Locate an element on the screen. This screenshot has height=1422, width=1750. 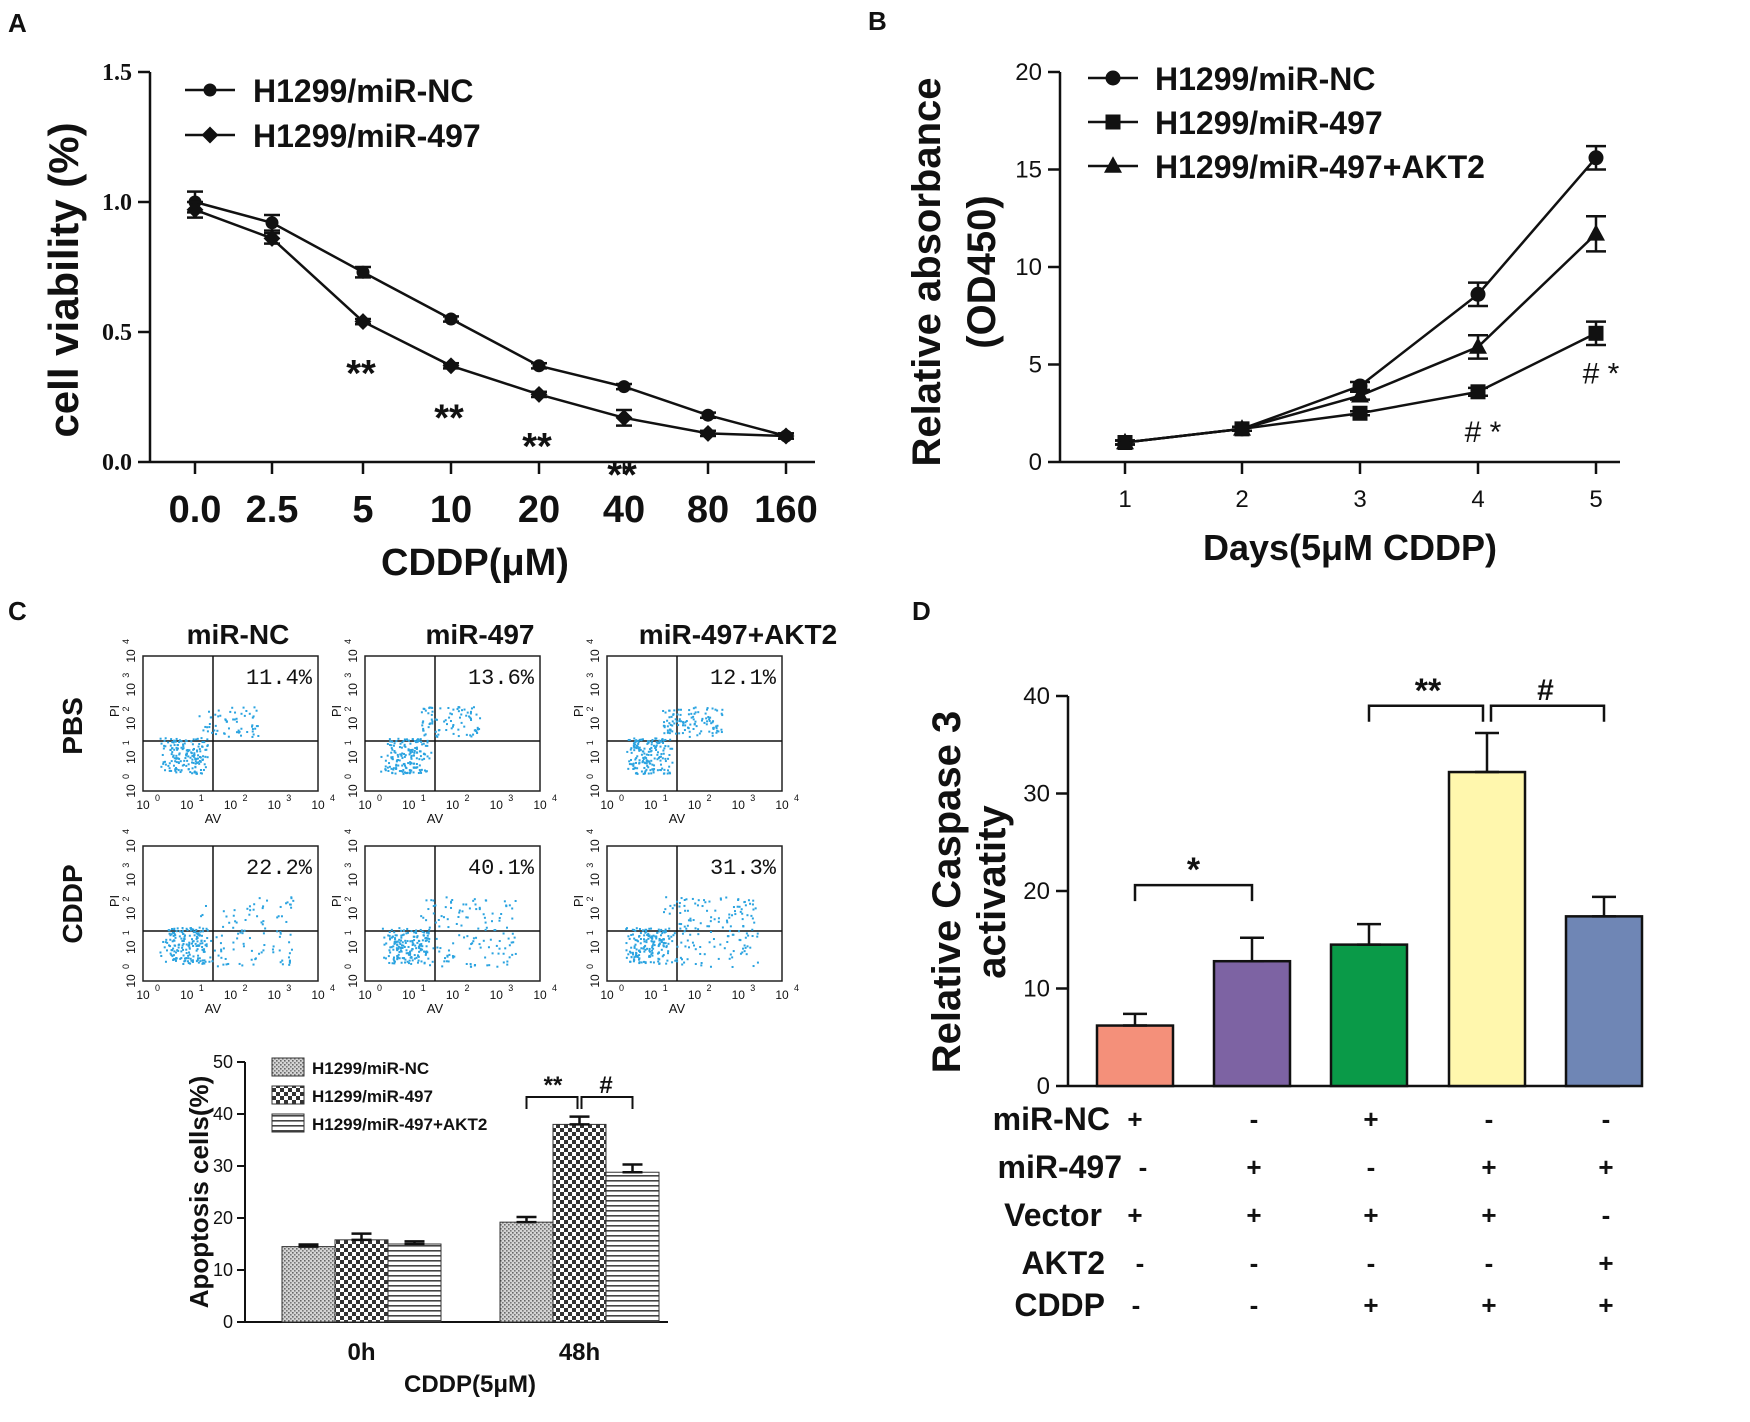
c-significance-mark: # is located at coordinates (605, 1085).